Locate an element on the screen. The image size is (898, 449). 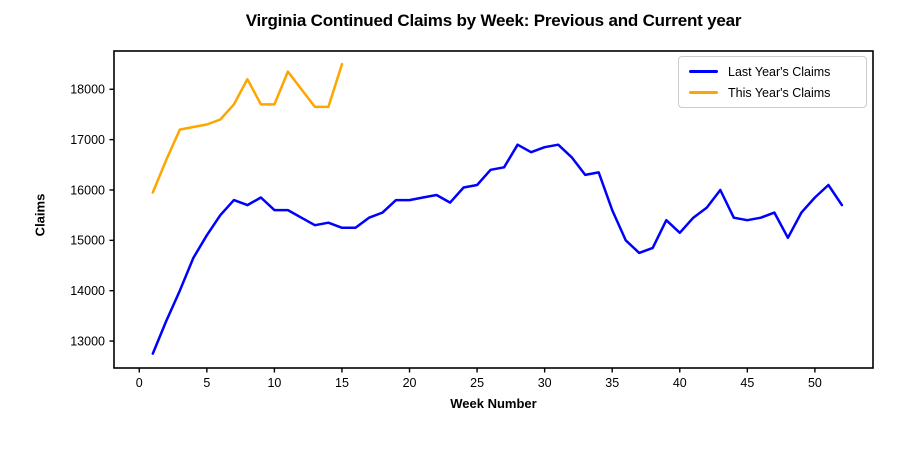
y-tick-label: 17000 is located at coordinates (87, 140).